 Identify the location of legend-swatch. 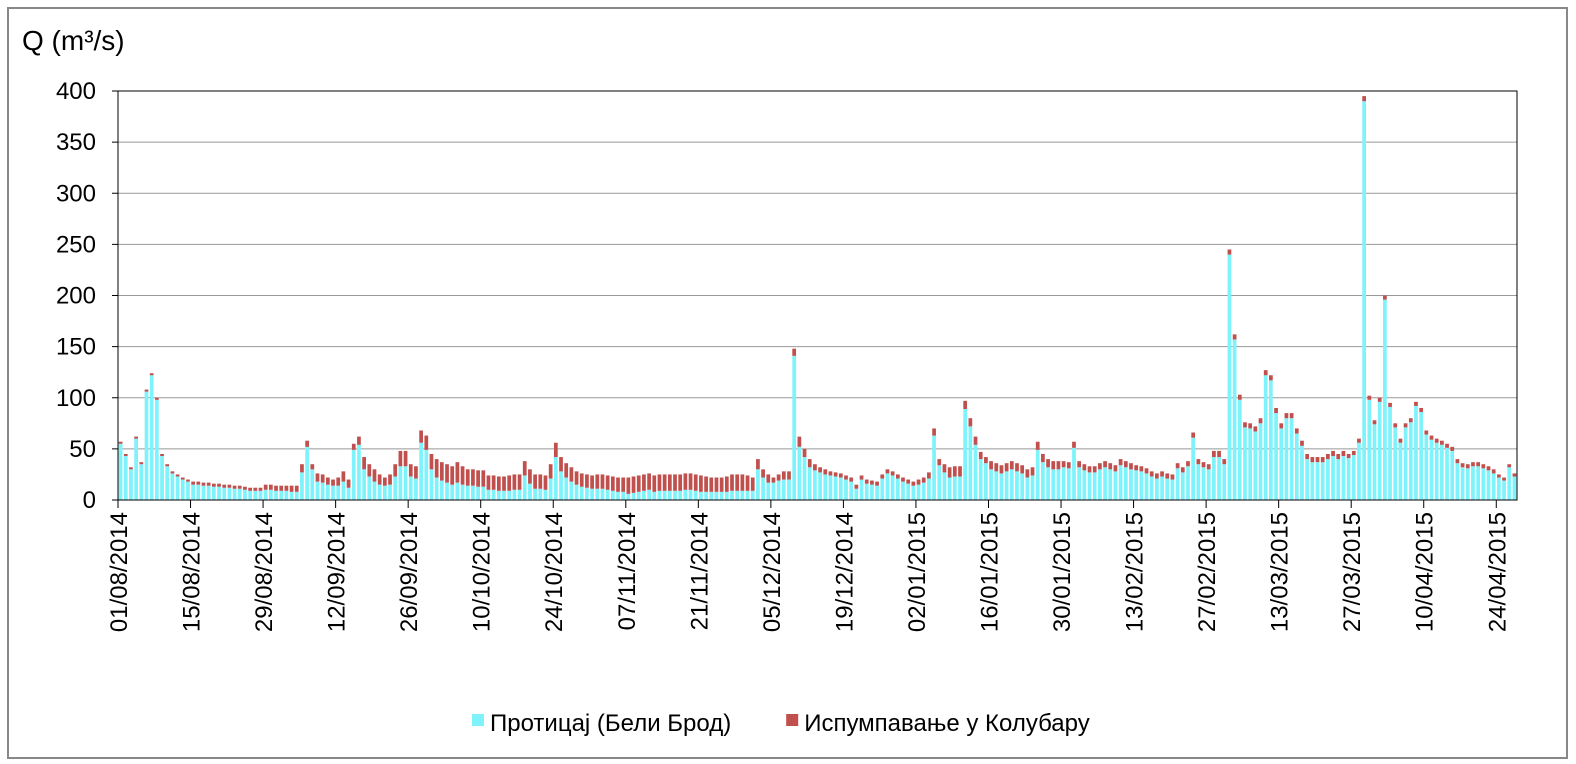
(478, 720).